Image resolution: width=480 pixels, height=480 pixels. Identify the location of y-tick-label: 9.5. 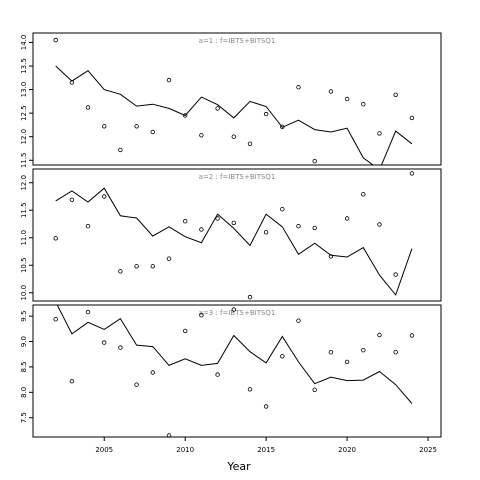
(24, 316).